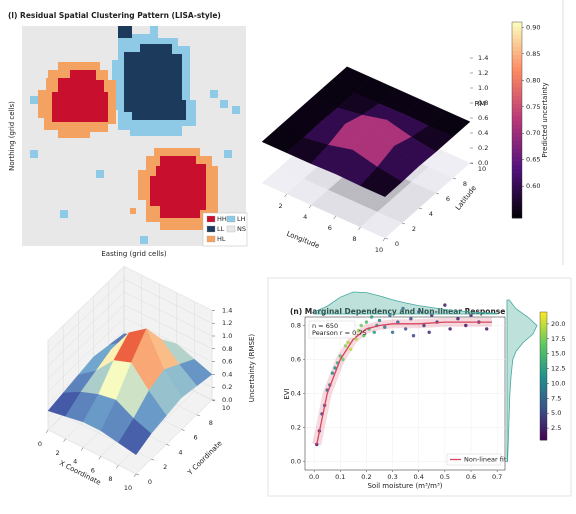 The image size is (576, 514). Describe the element at coordinates (533, 133) in the screenshot. I see `colorbar-tick-label: 0.70` at that location.